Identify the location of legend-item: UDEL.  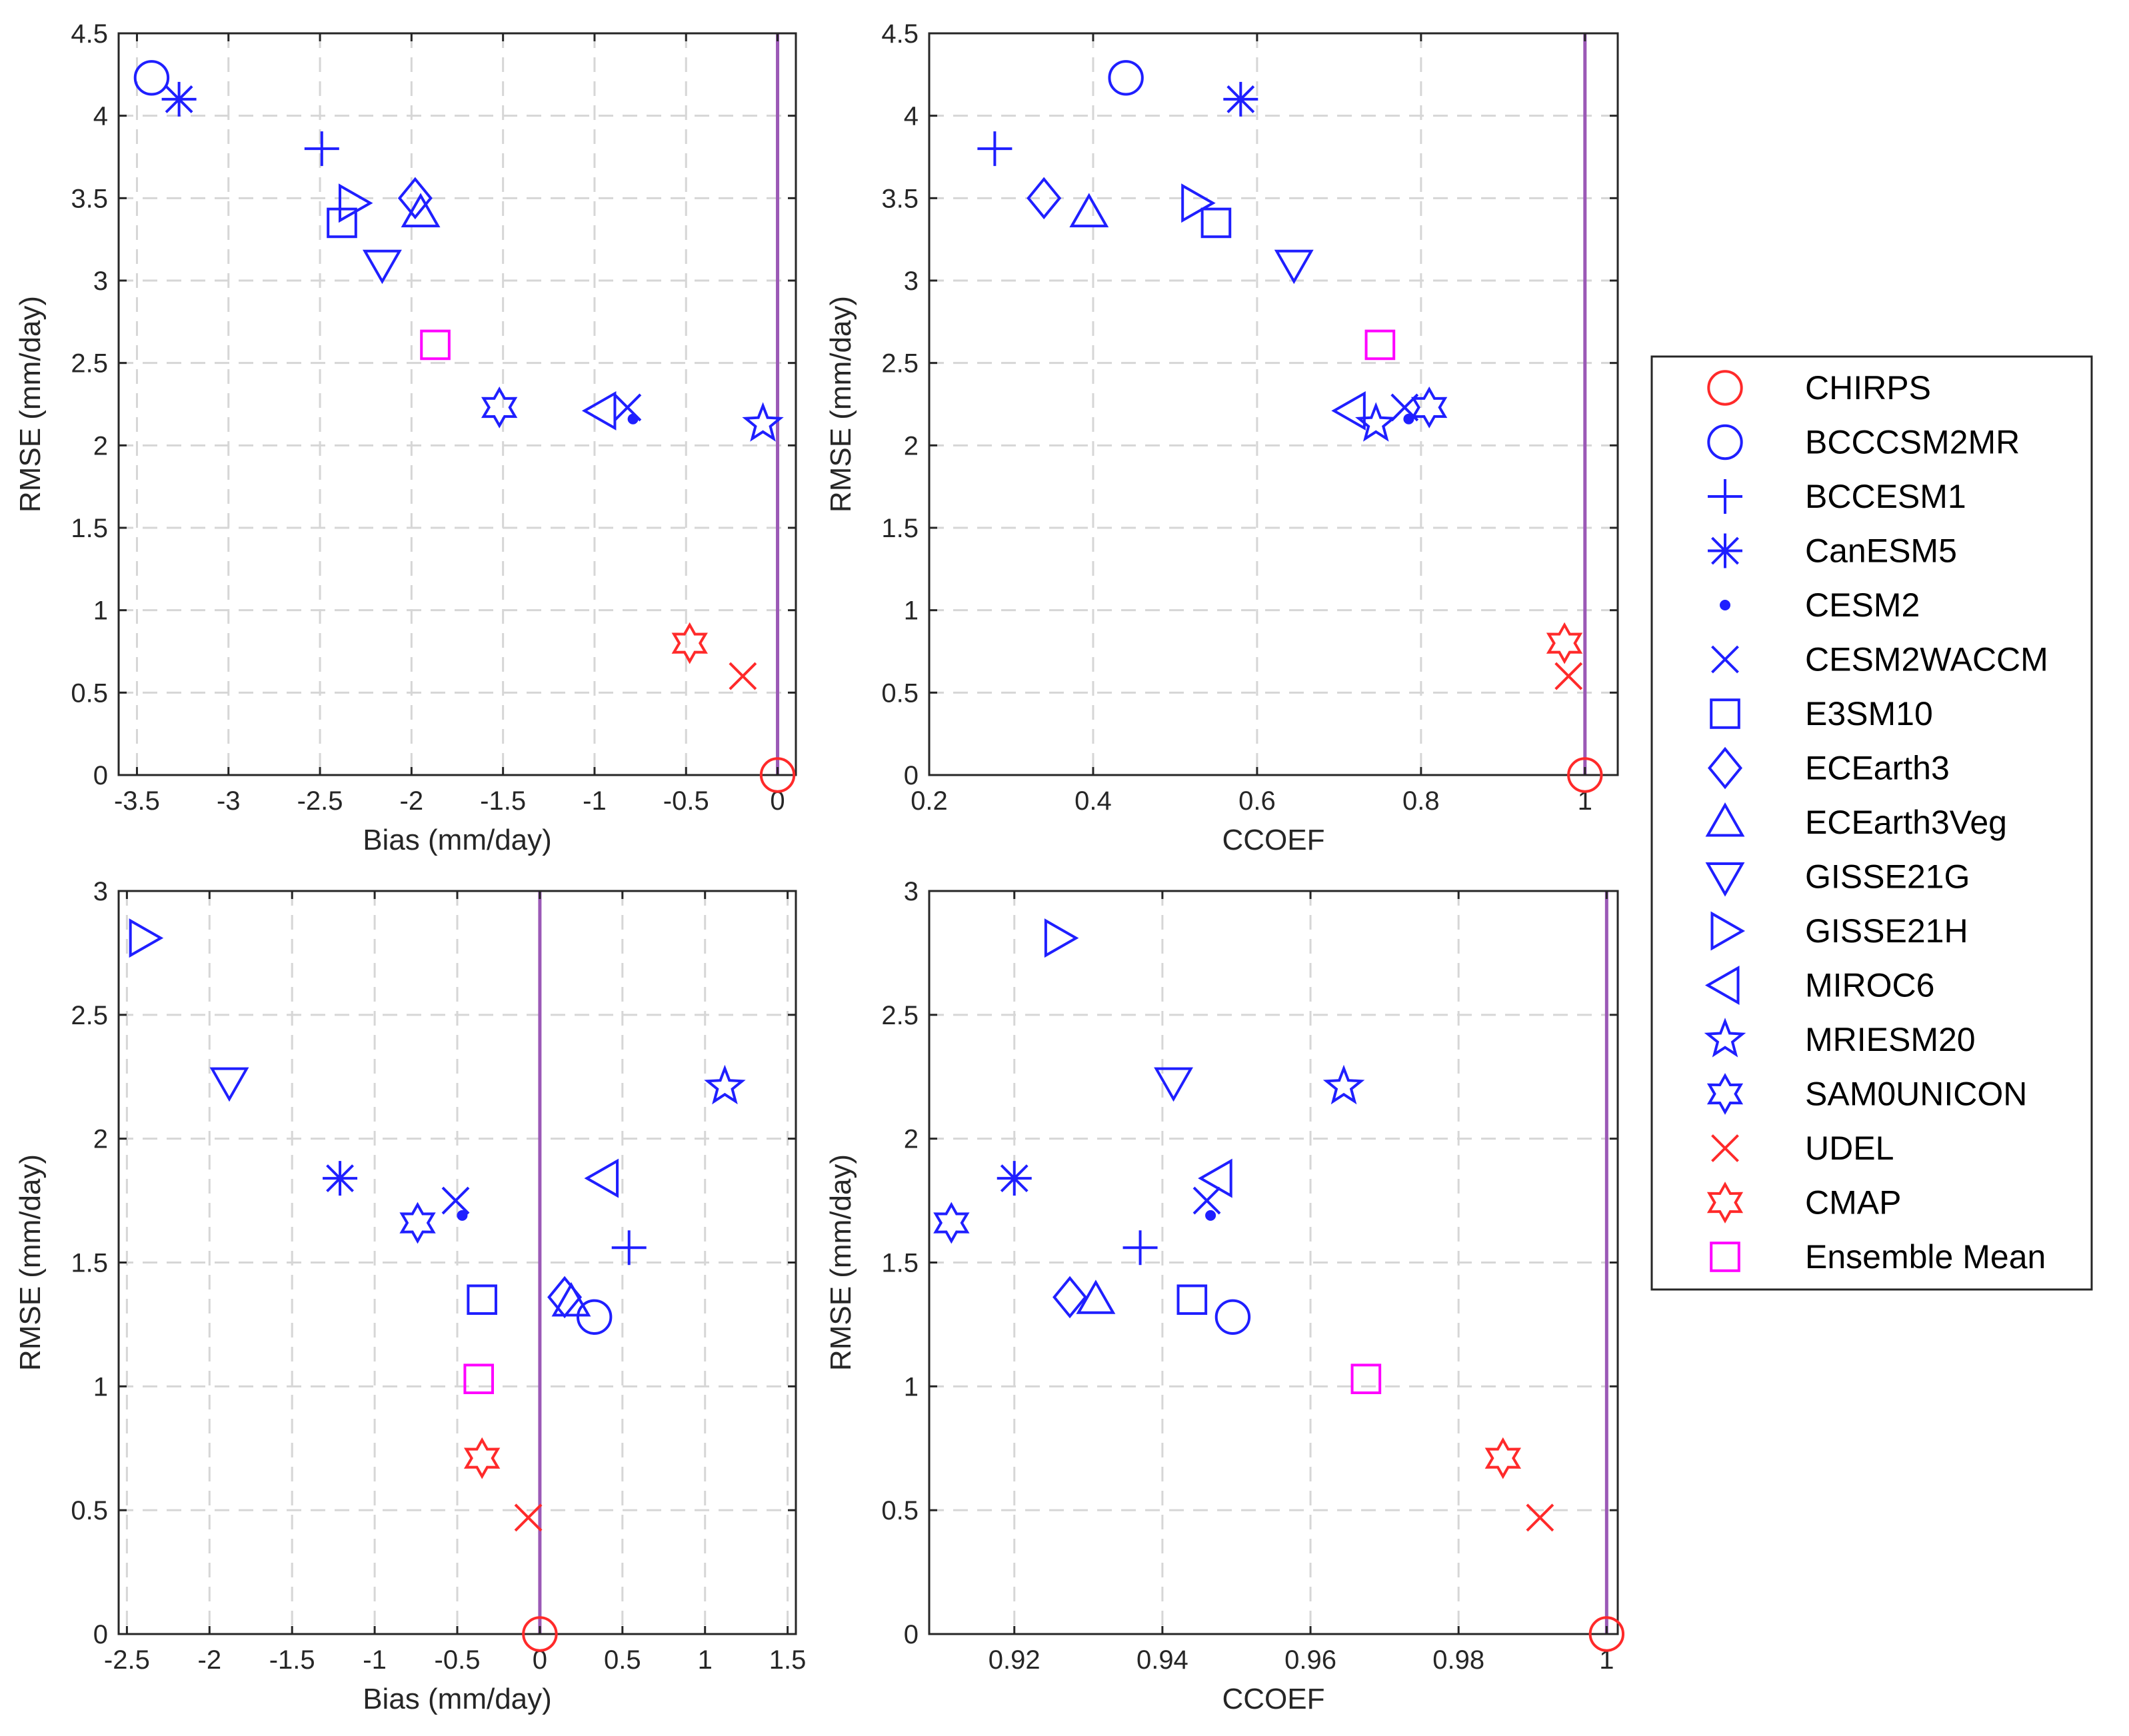
(1802, 1148).